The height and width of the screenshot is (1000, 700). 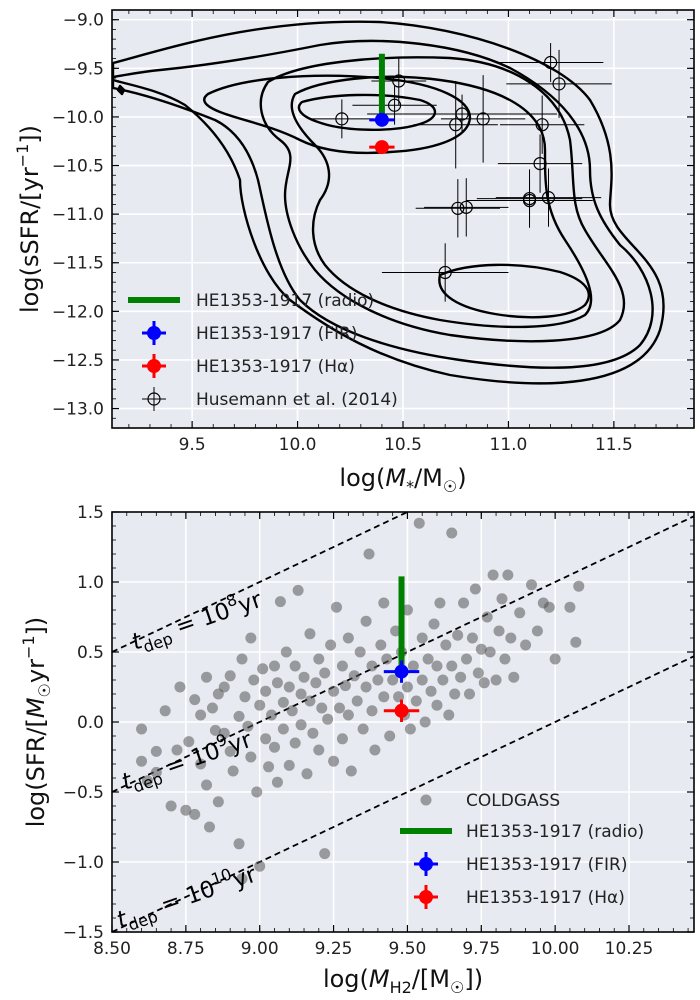 What do you see at coordinates (401, 649) in the screenshot?
I see `bottom-he1353-markers` at bounding box center [401, 649].